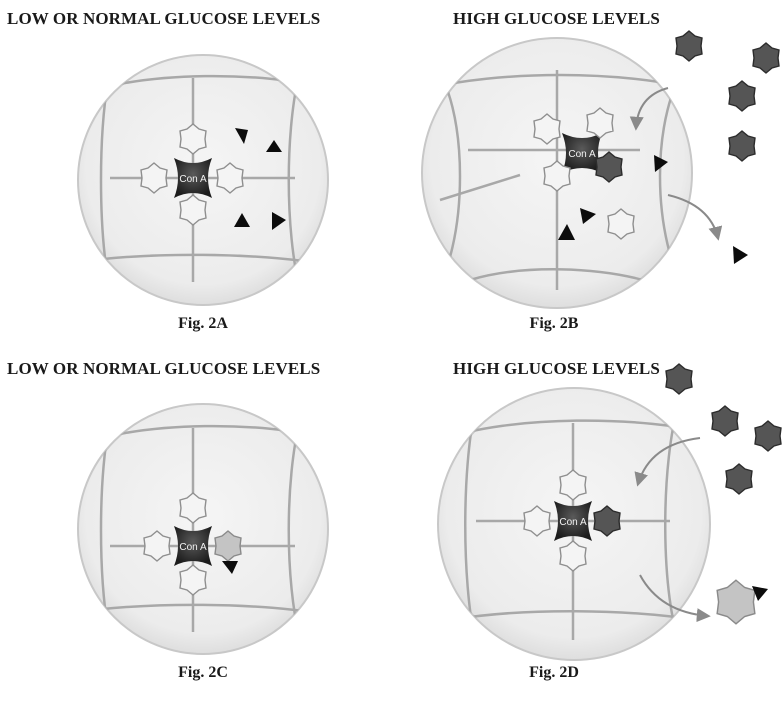  Describe the element at coordinates (228, 552) in the screenshot. I see `bound-drug-sugar-fig-2c` at that location.